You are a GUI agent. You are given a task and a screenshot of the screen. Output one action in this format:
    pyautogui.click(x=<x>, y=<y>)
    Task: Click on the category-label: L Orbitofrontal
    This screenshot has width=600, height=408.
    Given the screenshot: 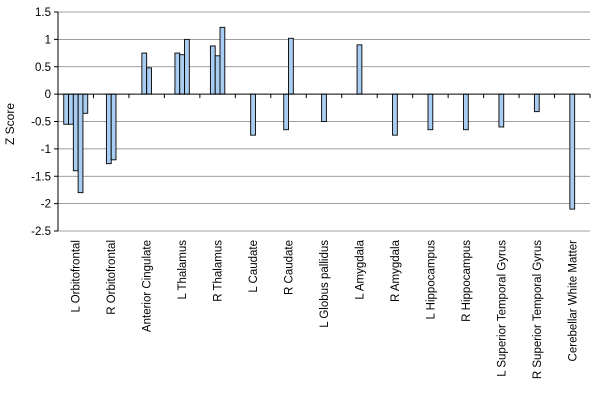 What is the action you would take?
    pyautogui.click(x=77, y=276)
    